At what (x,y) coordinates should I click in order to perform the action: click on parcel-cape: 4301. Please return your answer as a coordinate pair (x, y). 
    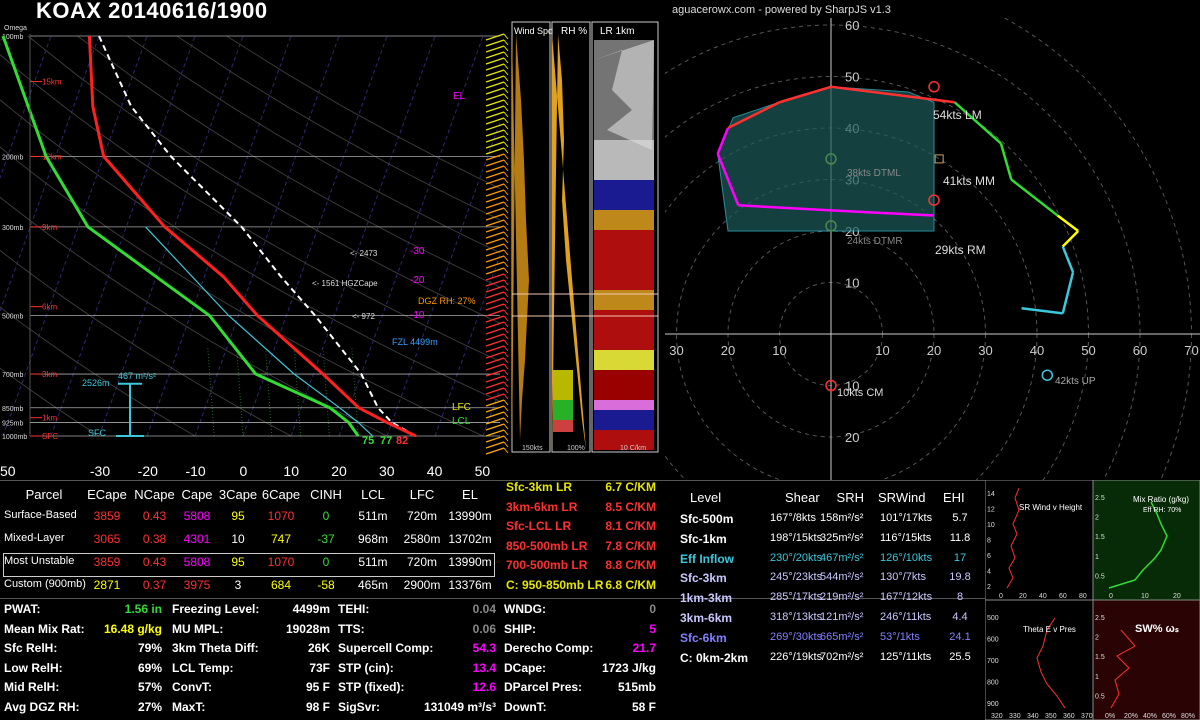
    Looking at the image, I should click on (197, 539).